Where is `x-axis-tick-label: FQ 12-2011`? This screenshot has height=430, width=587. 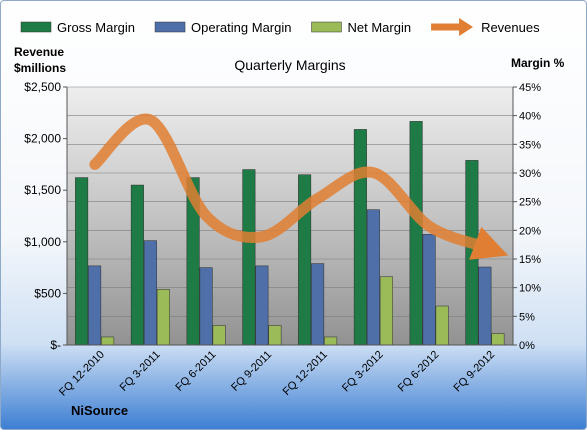 x-axis-tick-label: FQ 12-2011 is located at coordinates (305, 373).